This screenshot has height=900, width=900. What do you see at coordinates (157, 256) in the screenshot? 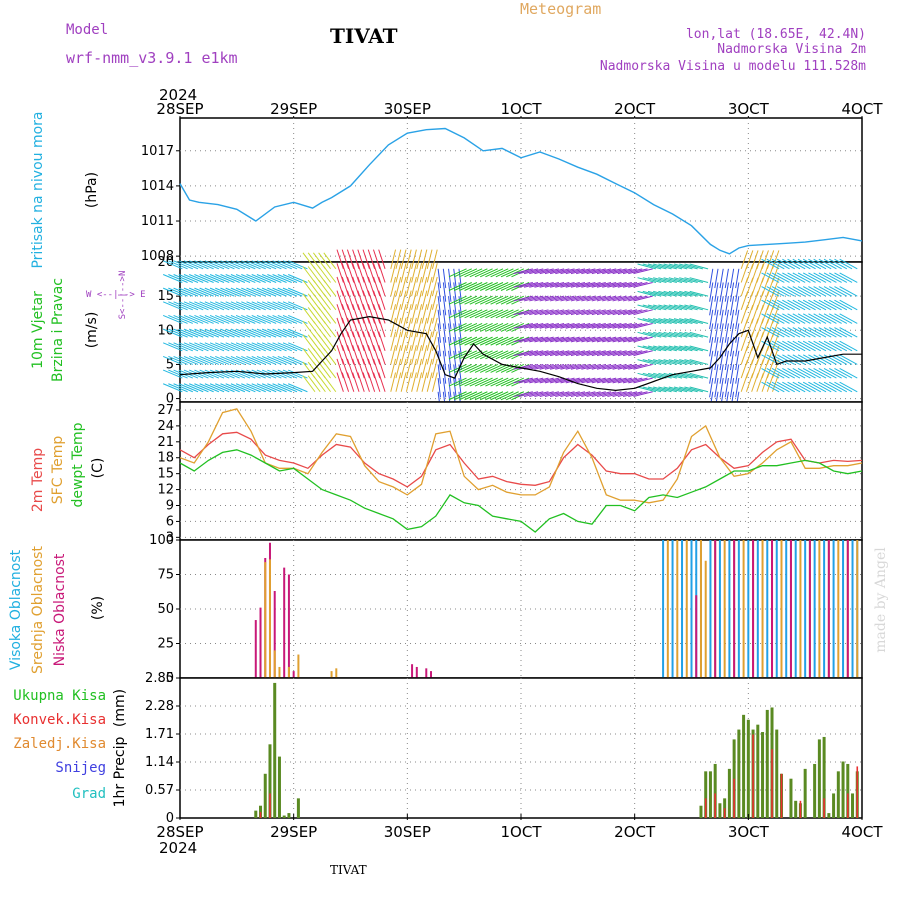
I see `y-tick-label: 1008` at bounding box center [157, 256].